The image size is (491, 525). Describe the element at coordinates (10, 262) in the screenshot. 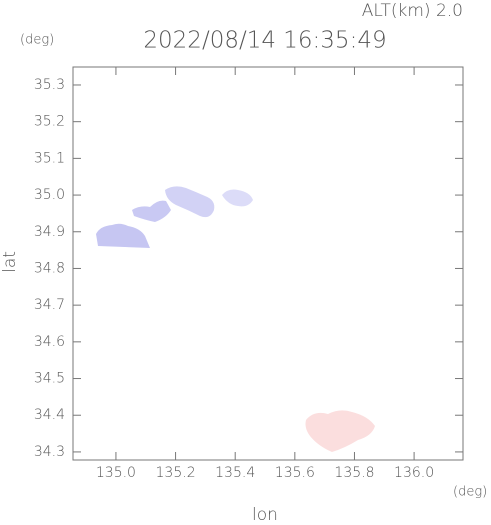

I see `y-axis-label: lat` at that location.